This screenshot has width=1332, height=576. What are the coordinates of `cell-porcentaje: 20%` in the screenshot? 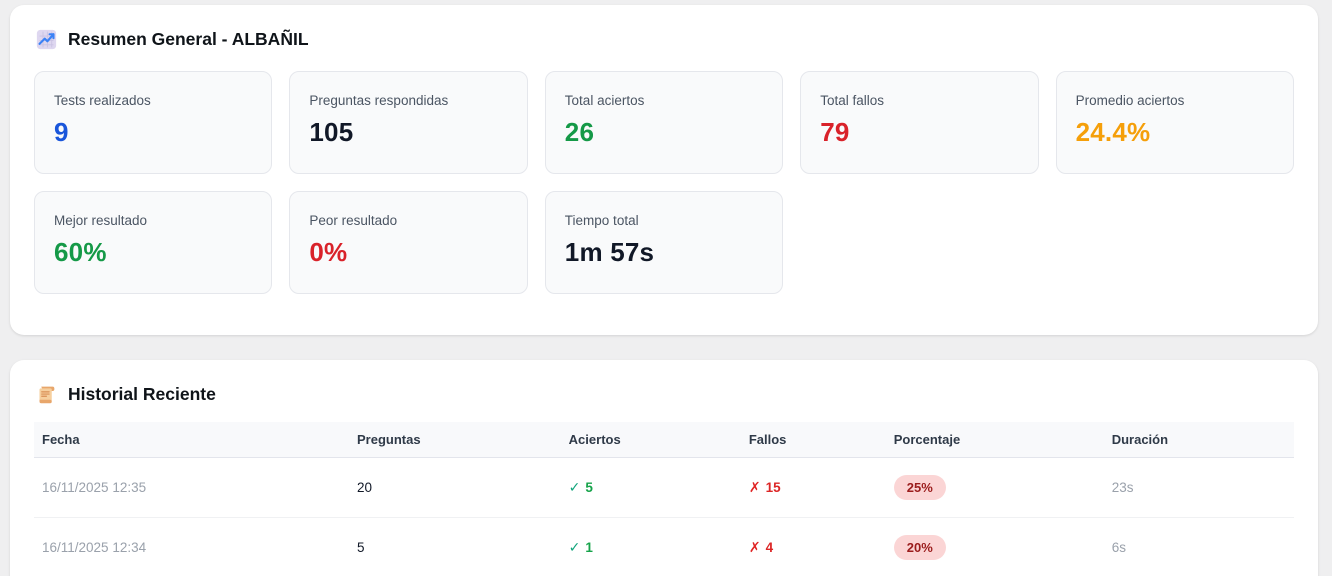 It's located at (994, 546).